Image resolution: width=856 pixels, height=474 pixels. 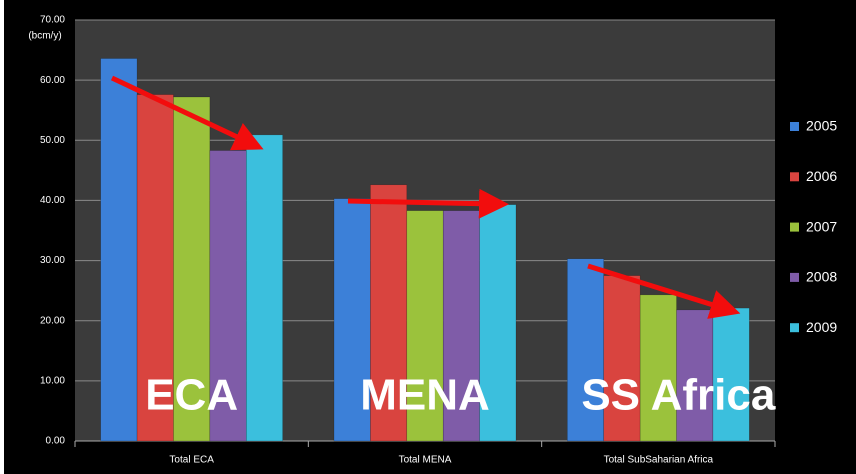 I want to click on x-tick-label: Total MENA, so click(x=425, y=460).